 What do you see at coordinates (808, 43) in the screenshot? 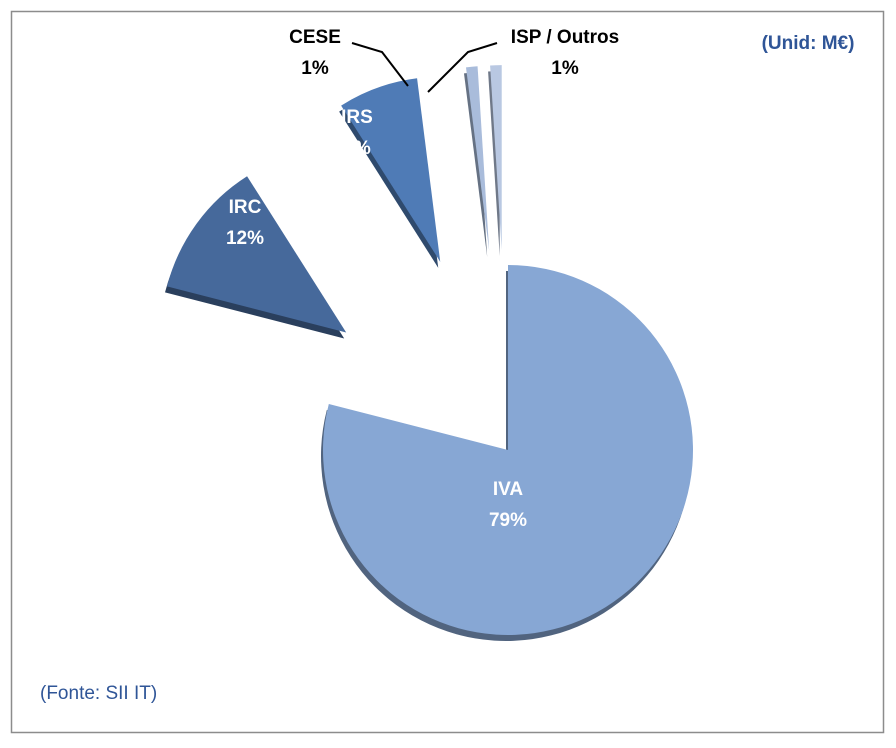
I see `unit-note: (Unid: M€)` at bounding box center [808, 43].